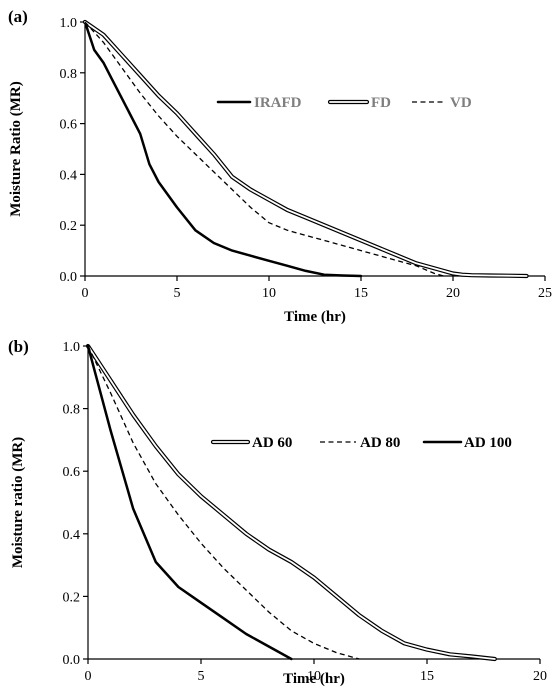 This screenshot has height=690, width=555. Describe the element at coordinates (18, 16) in the screenshot. I see `panel-label: (a)` at that location.